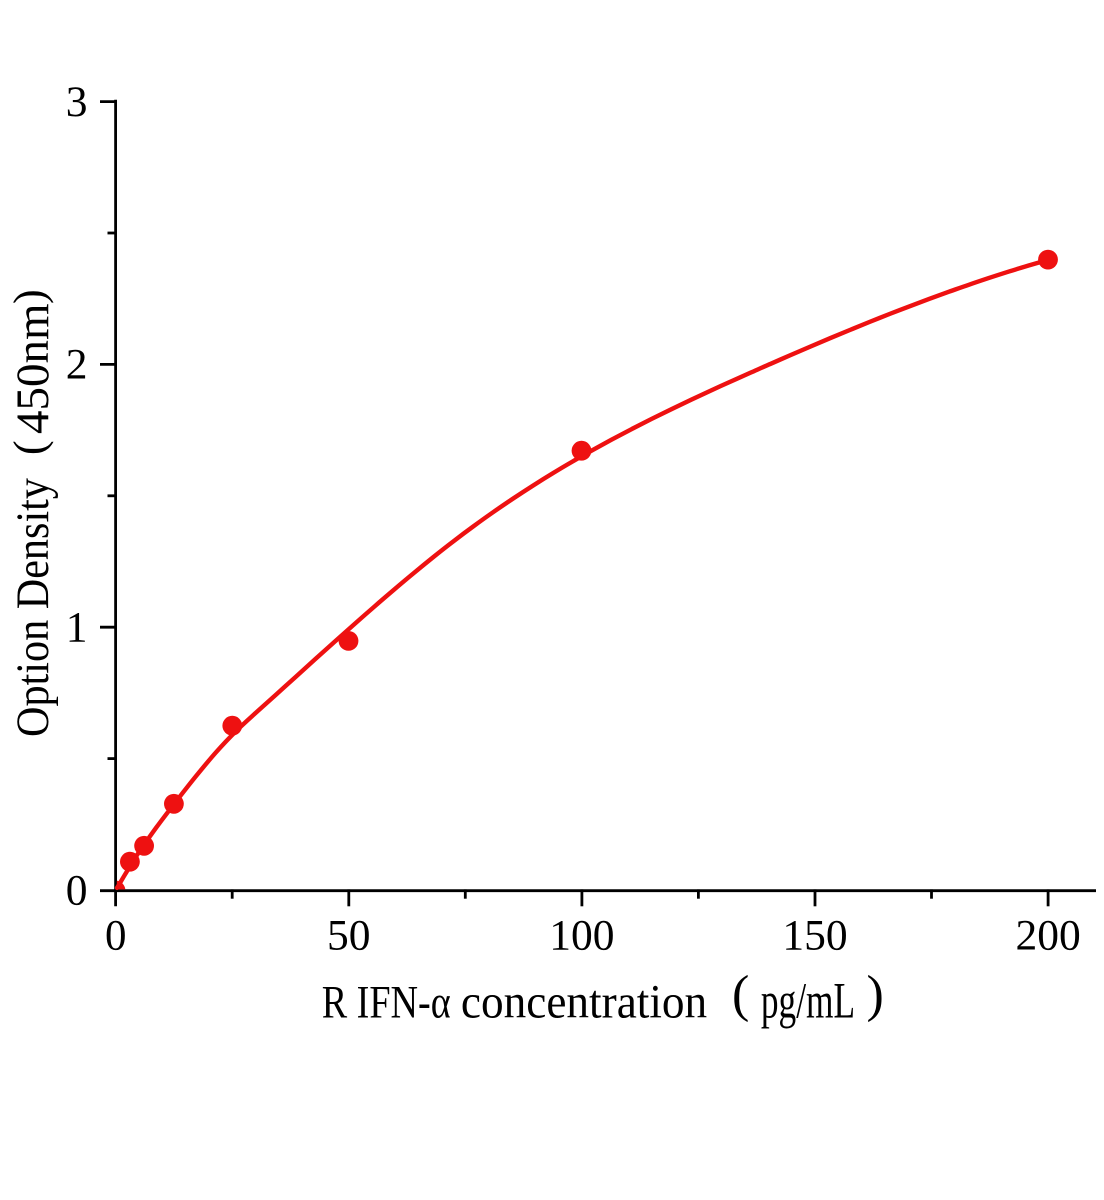  I want to click on svg-text: 450nm, so click(33, 368).